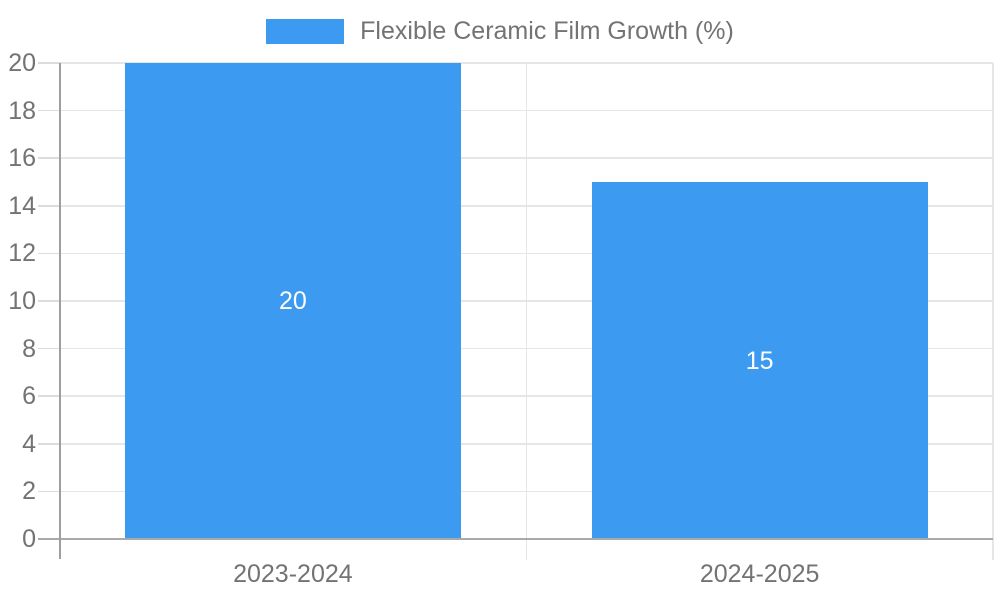 The image size is (1000, 600). What do you see at coordinates (29, 491) in the screenshot?
I see `y-axis-label: 2` at bounding box center [29, 491].